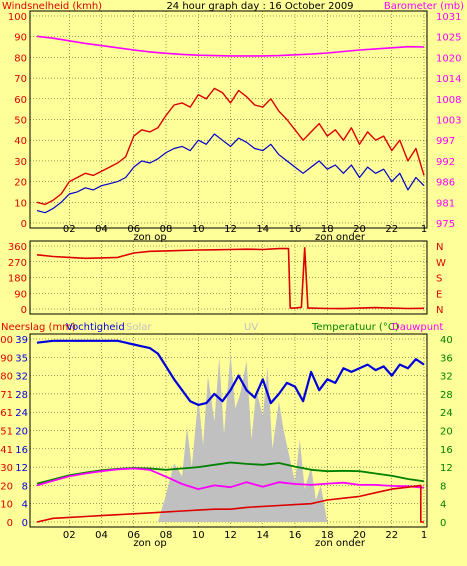 The width and height of the screenshot is (467, 566). I want to click on y2-tick-label: 24, so click(446, 413).